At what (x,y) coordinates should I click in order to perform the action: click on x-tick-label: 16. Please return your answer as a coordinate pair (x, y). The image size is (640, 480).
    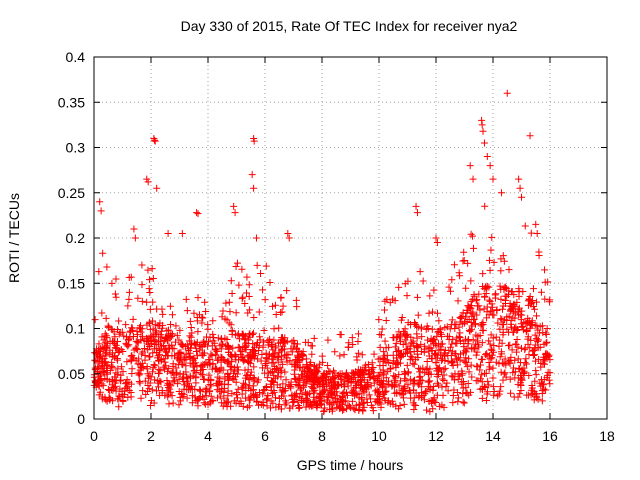
    Looking at the image, I should click on (550, 436).